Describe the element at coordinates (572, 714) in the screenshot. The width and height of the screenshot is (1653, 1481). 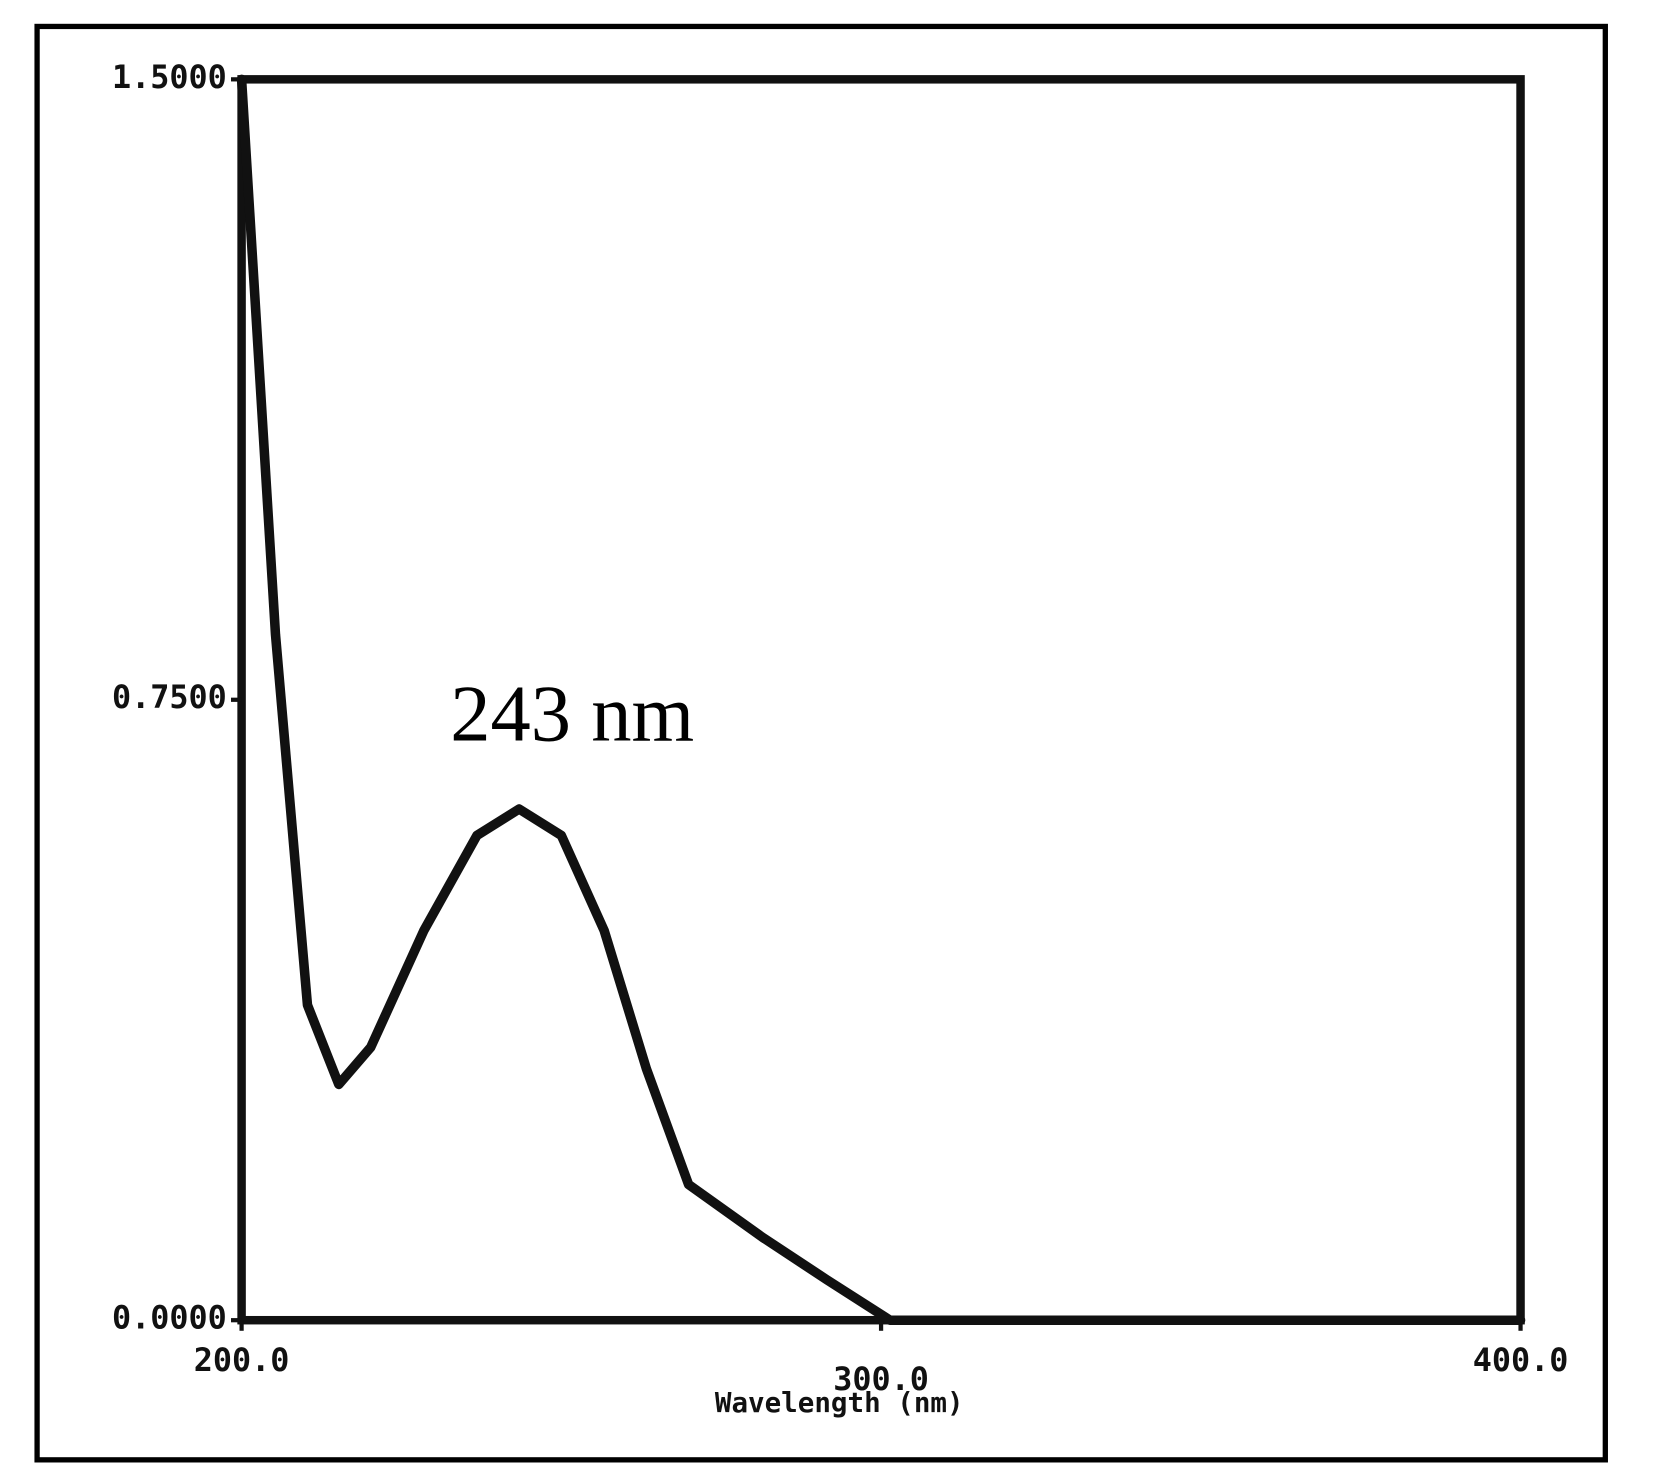
I see `peak-annotation: 243 nm` at that location.